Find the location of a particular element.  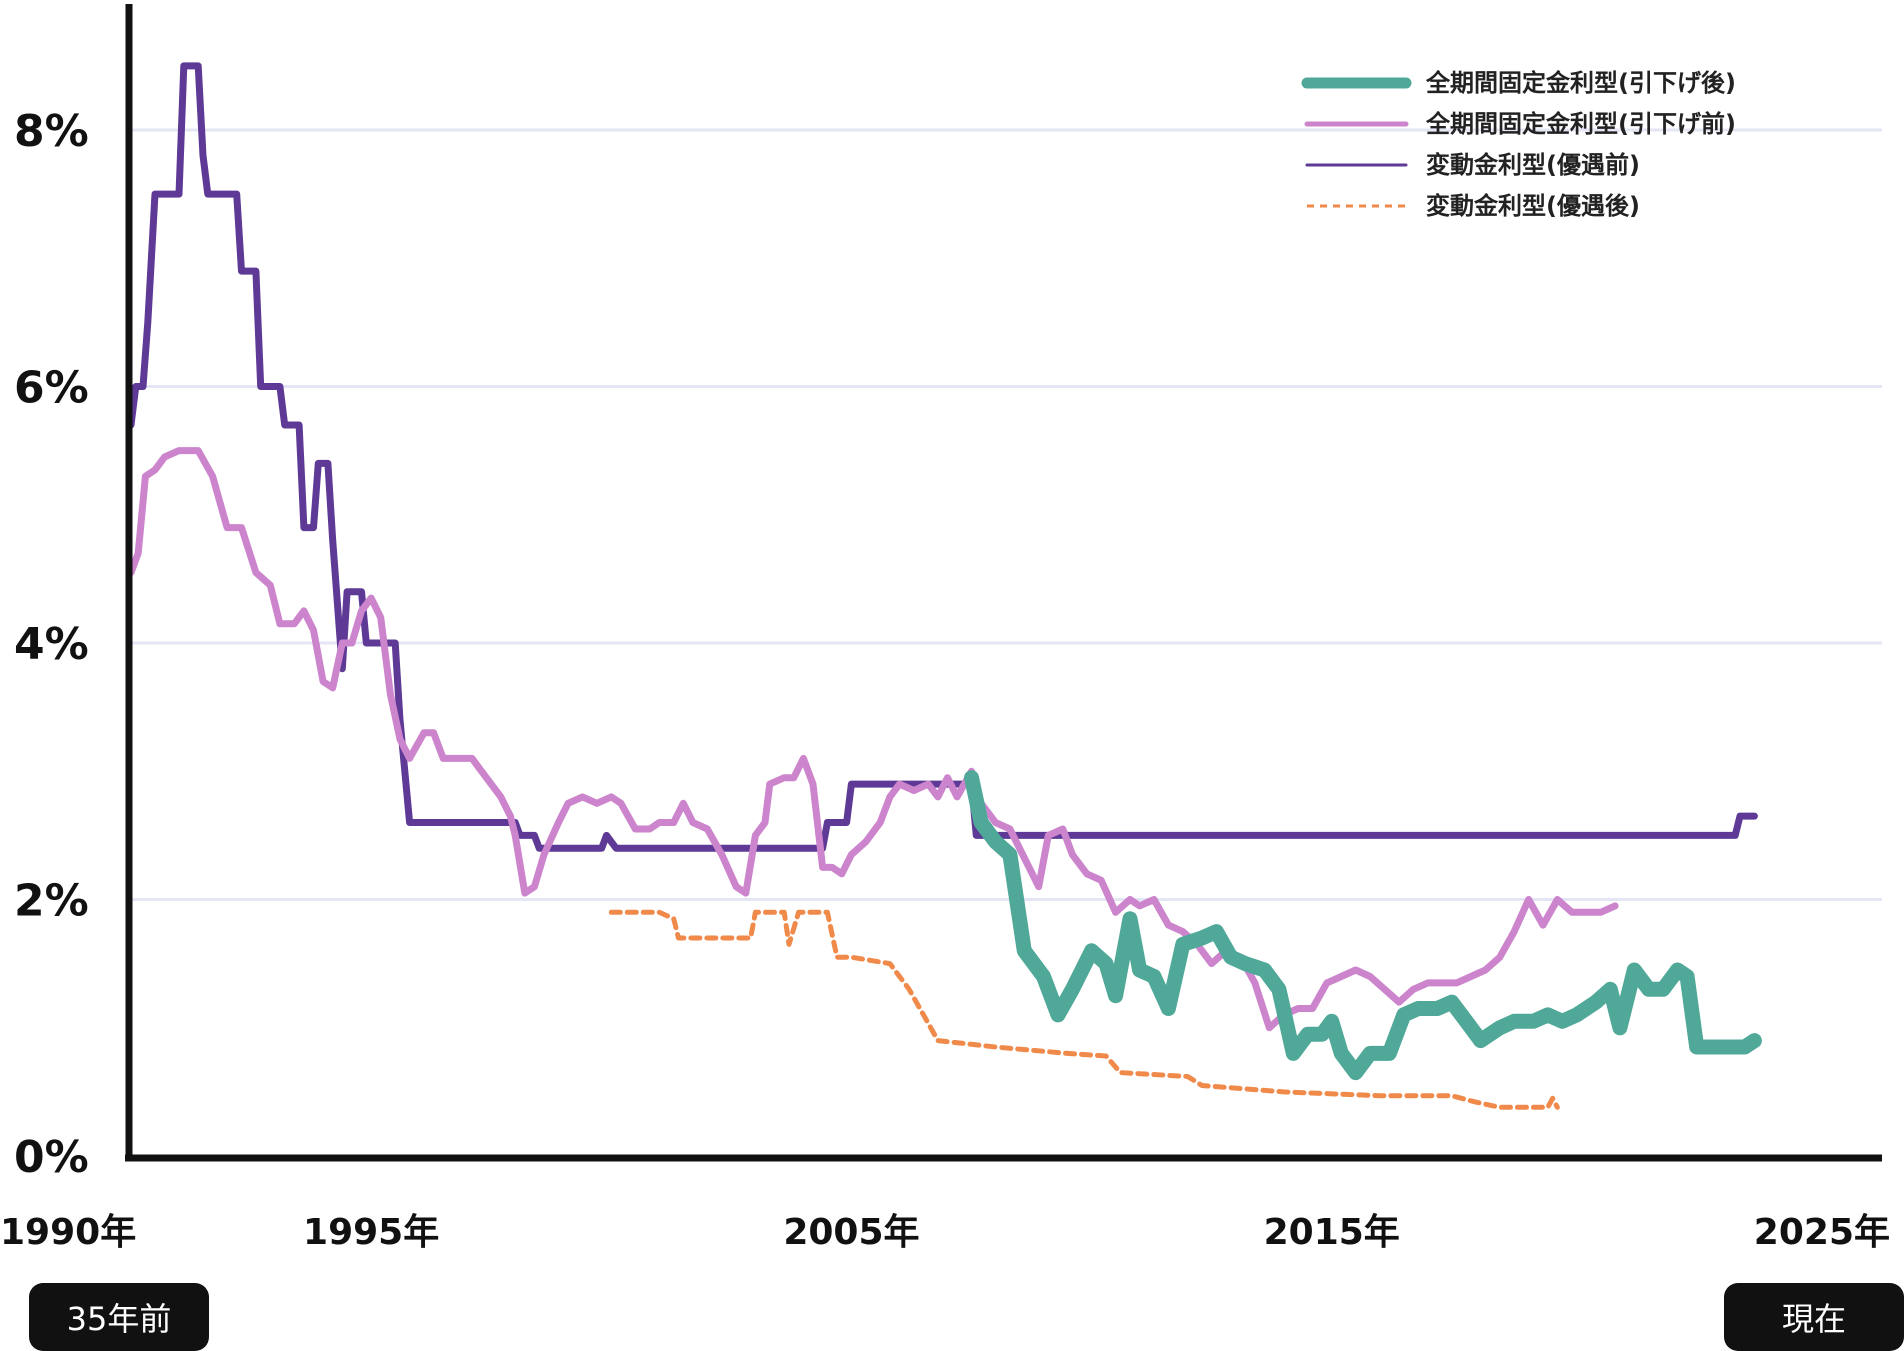

start-period-badge: 35年前 is located at coordinates (119, 1317).